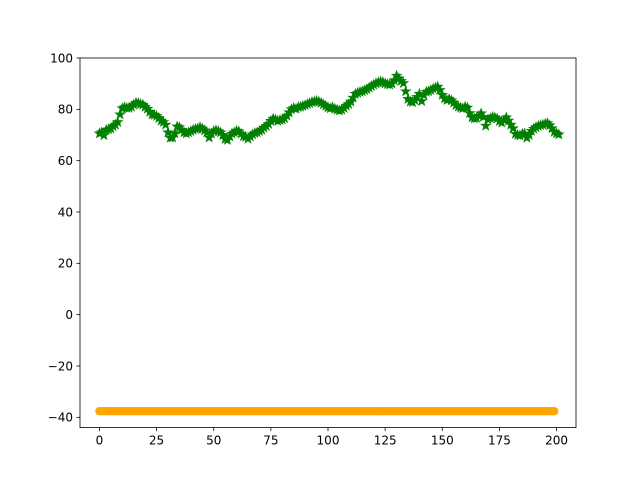 Image resolution: width=640 pixels, height=480 pixels. What do you see at coordinates (156, 441) in the screenshot?
I see `x-tick-label: 25` at bounding box center [156, 441].